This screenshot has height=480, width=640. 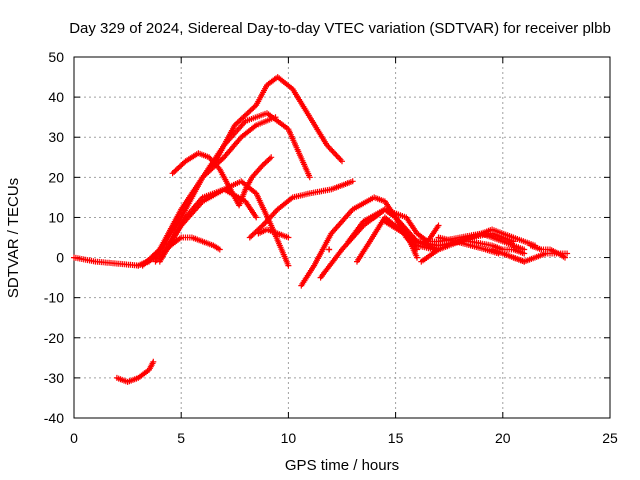 What do you see at coordinates (56, 57) in the screenshot?
I see `y-tick-label: 50` at bounding box center [56, 57].